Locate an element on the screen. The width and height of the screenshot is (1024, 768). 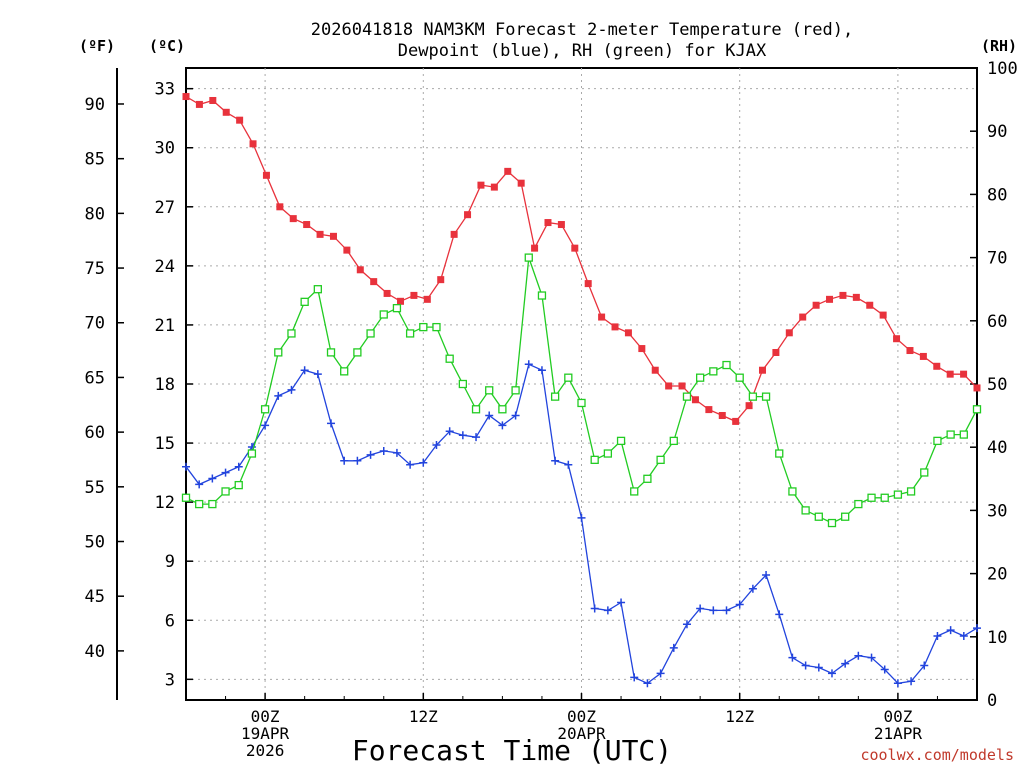
celsius-tick-label: 15 is located at coordinates (165, 444).